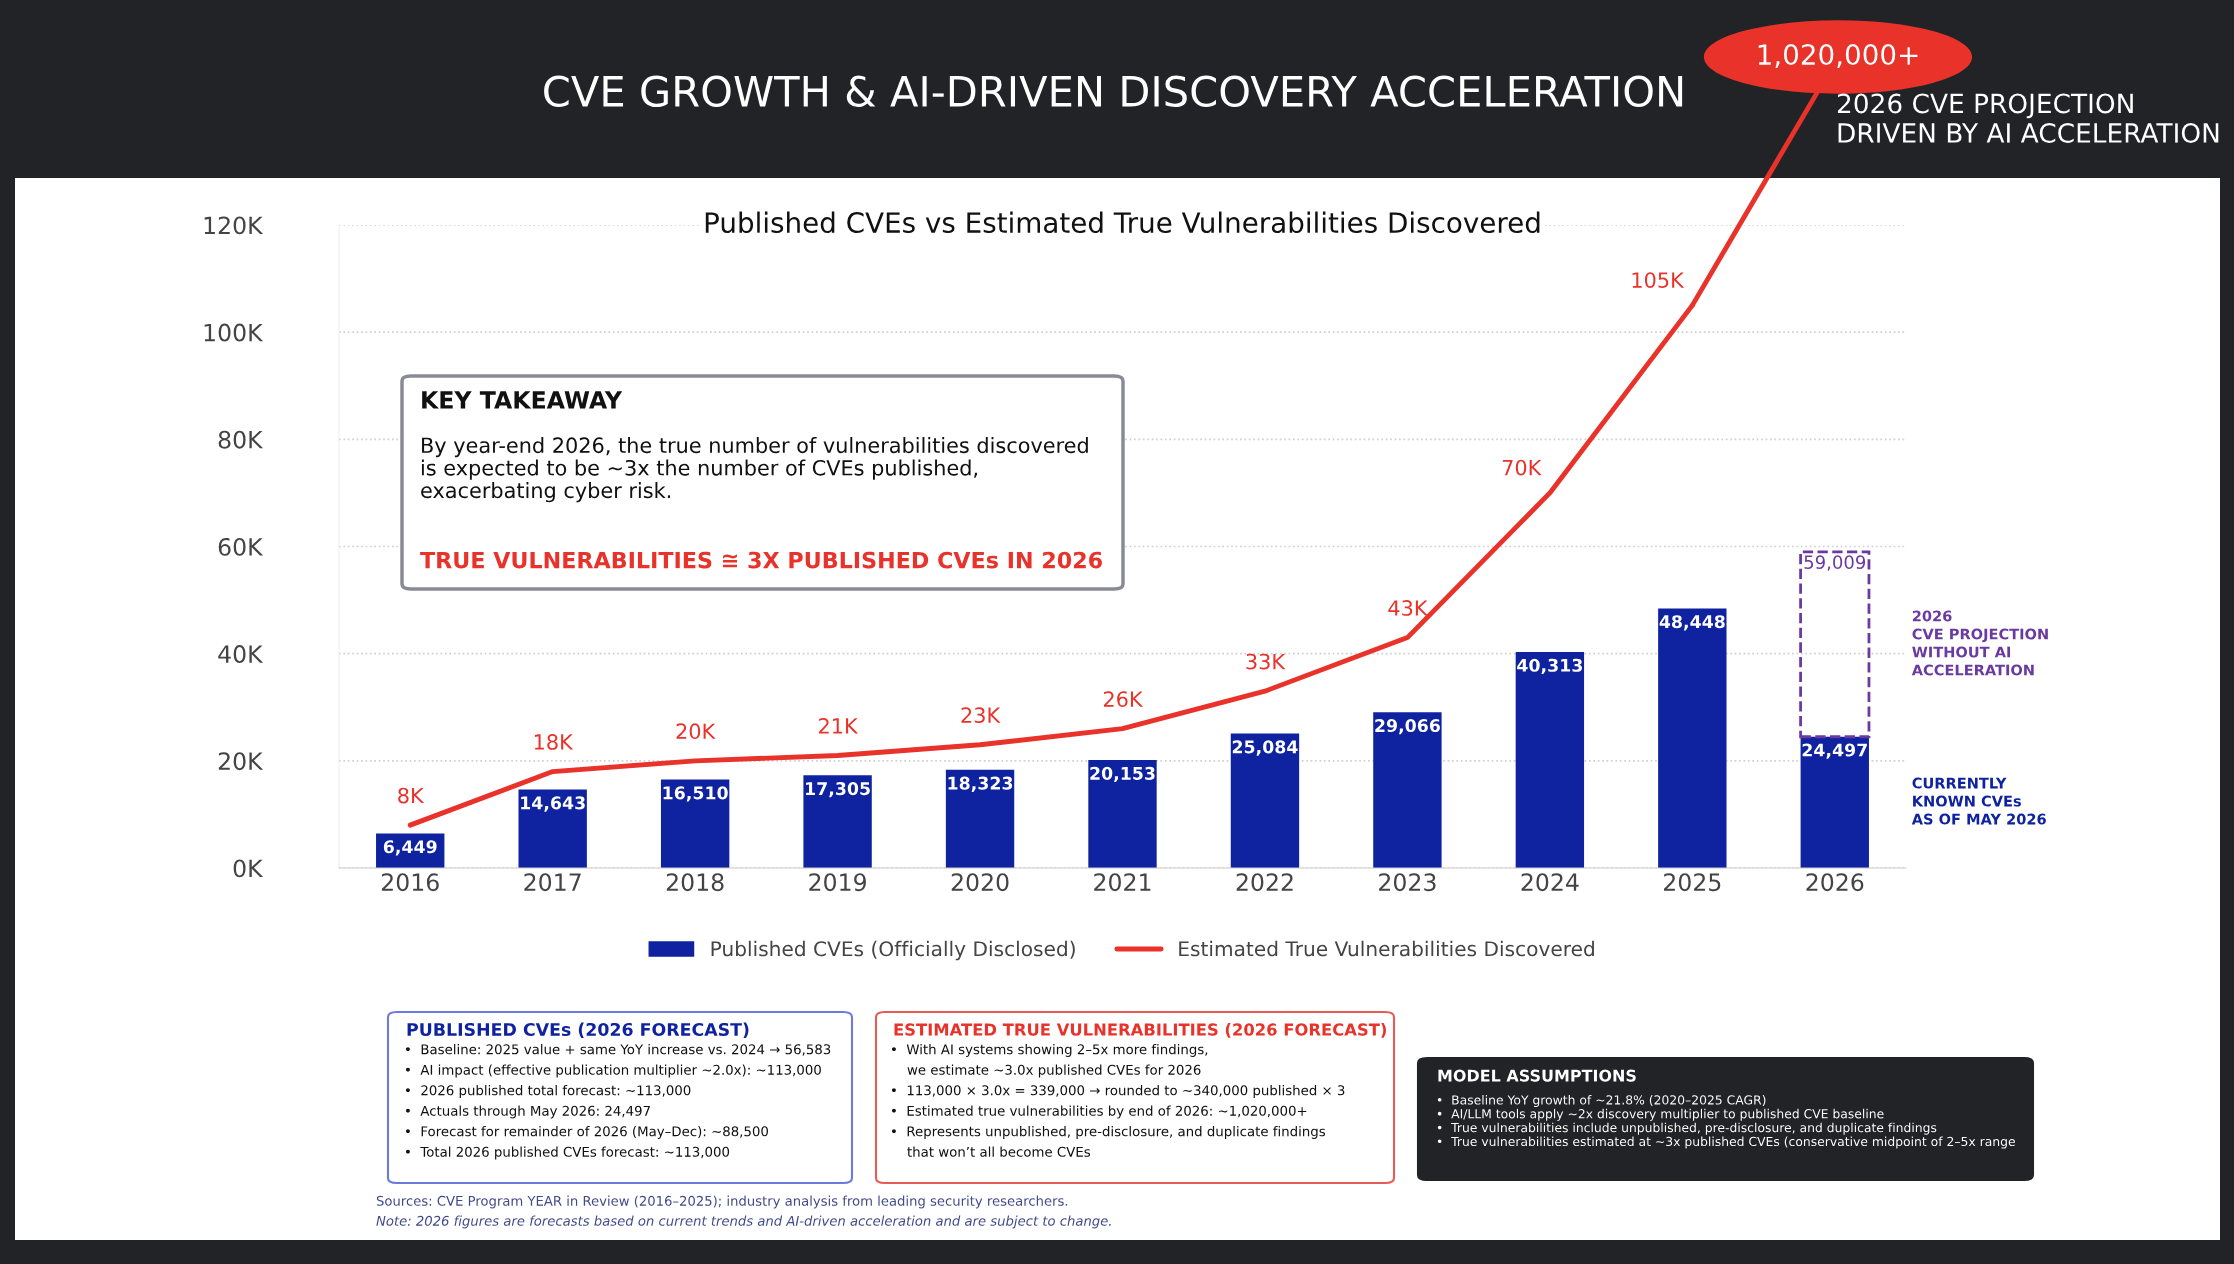 Image resolution: width=2234 pixels, height=1264 pixels. Describe the element at coordinates (695, 882) in the screenshot. I see `x-tick-label: 2018` at that location.